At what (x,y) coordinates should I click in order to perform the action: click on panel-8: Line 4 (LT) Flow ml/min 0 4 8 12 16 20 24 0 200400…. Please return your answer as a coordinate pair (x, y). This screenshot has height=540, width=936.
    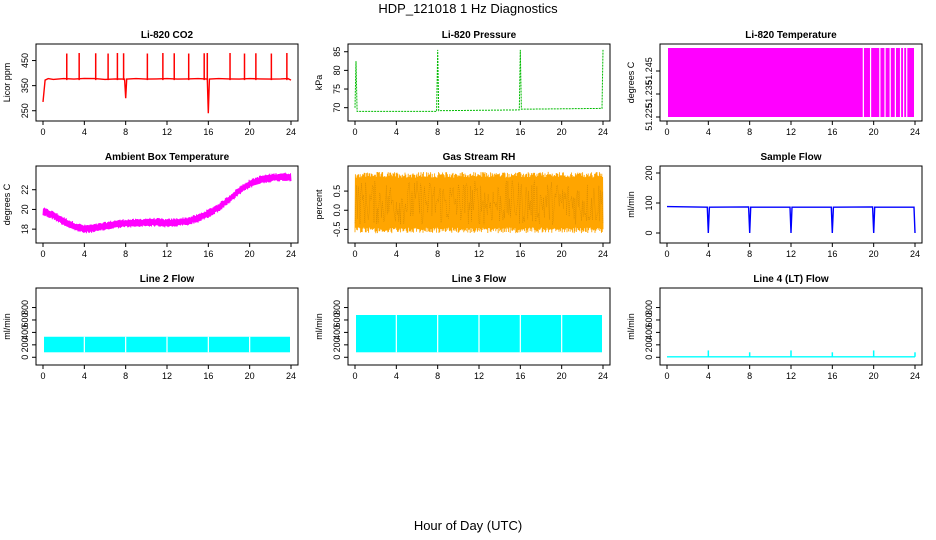
    Looking at the image, I should click on (774, 327).